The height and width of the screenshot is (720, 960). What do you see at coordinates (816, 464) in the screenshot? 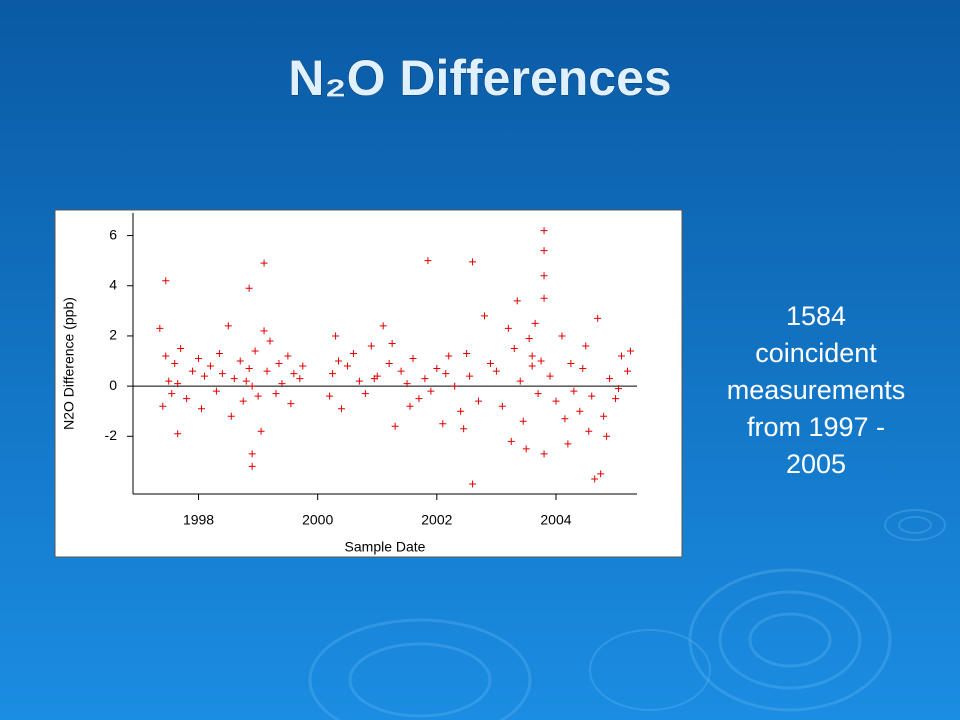
I see `side-text-line: 2005` at bounding box center [816, 464].